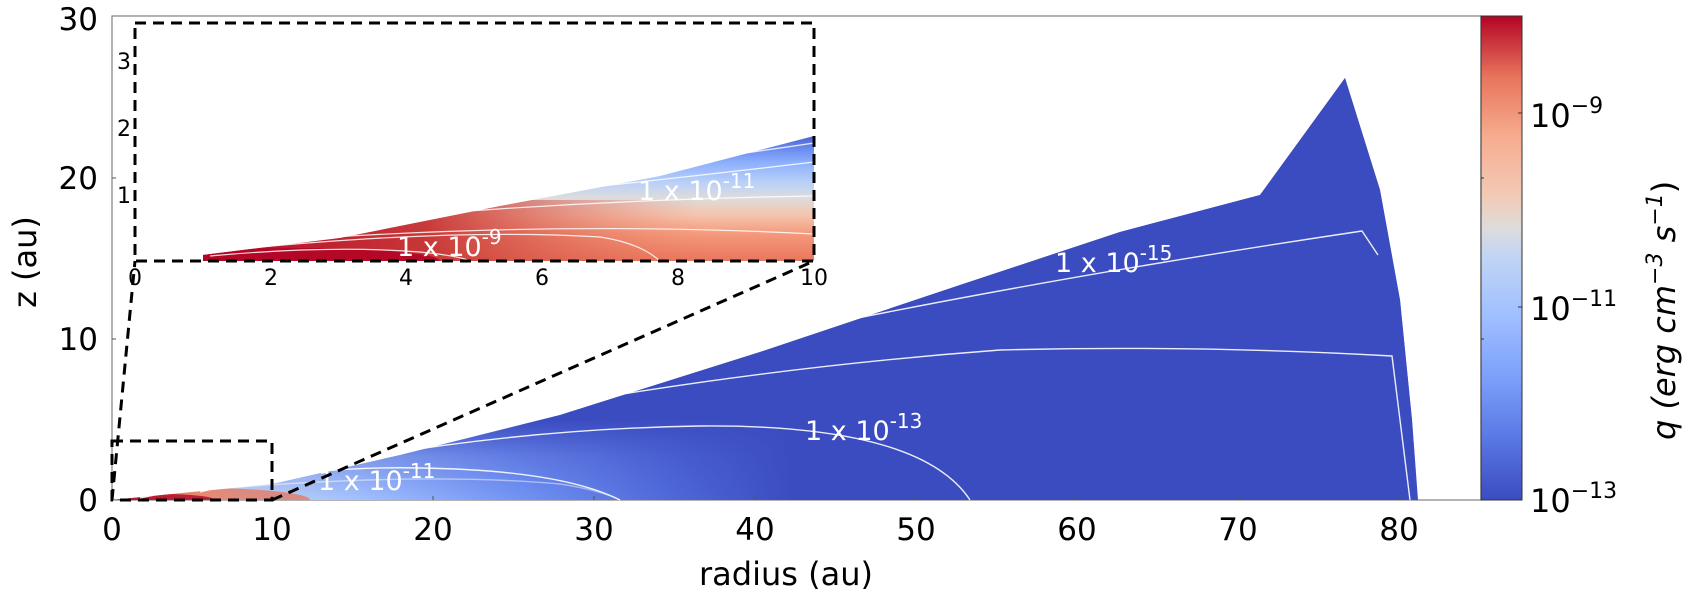 Image resolution: width=1697 pixels, height=599 pixels. What do you see at coordinates (1501, 226) in the screenshot?
I see `colorbar-ticks` at bounding box center [1501, 226].